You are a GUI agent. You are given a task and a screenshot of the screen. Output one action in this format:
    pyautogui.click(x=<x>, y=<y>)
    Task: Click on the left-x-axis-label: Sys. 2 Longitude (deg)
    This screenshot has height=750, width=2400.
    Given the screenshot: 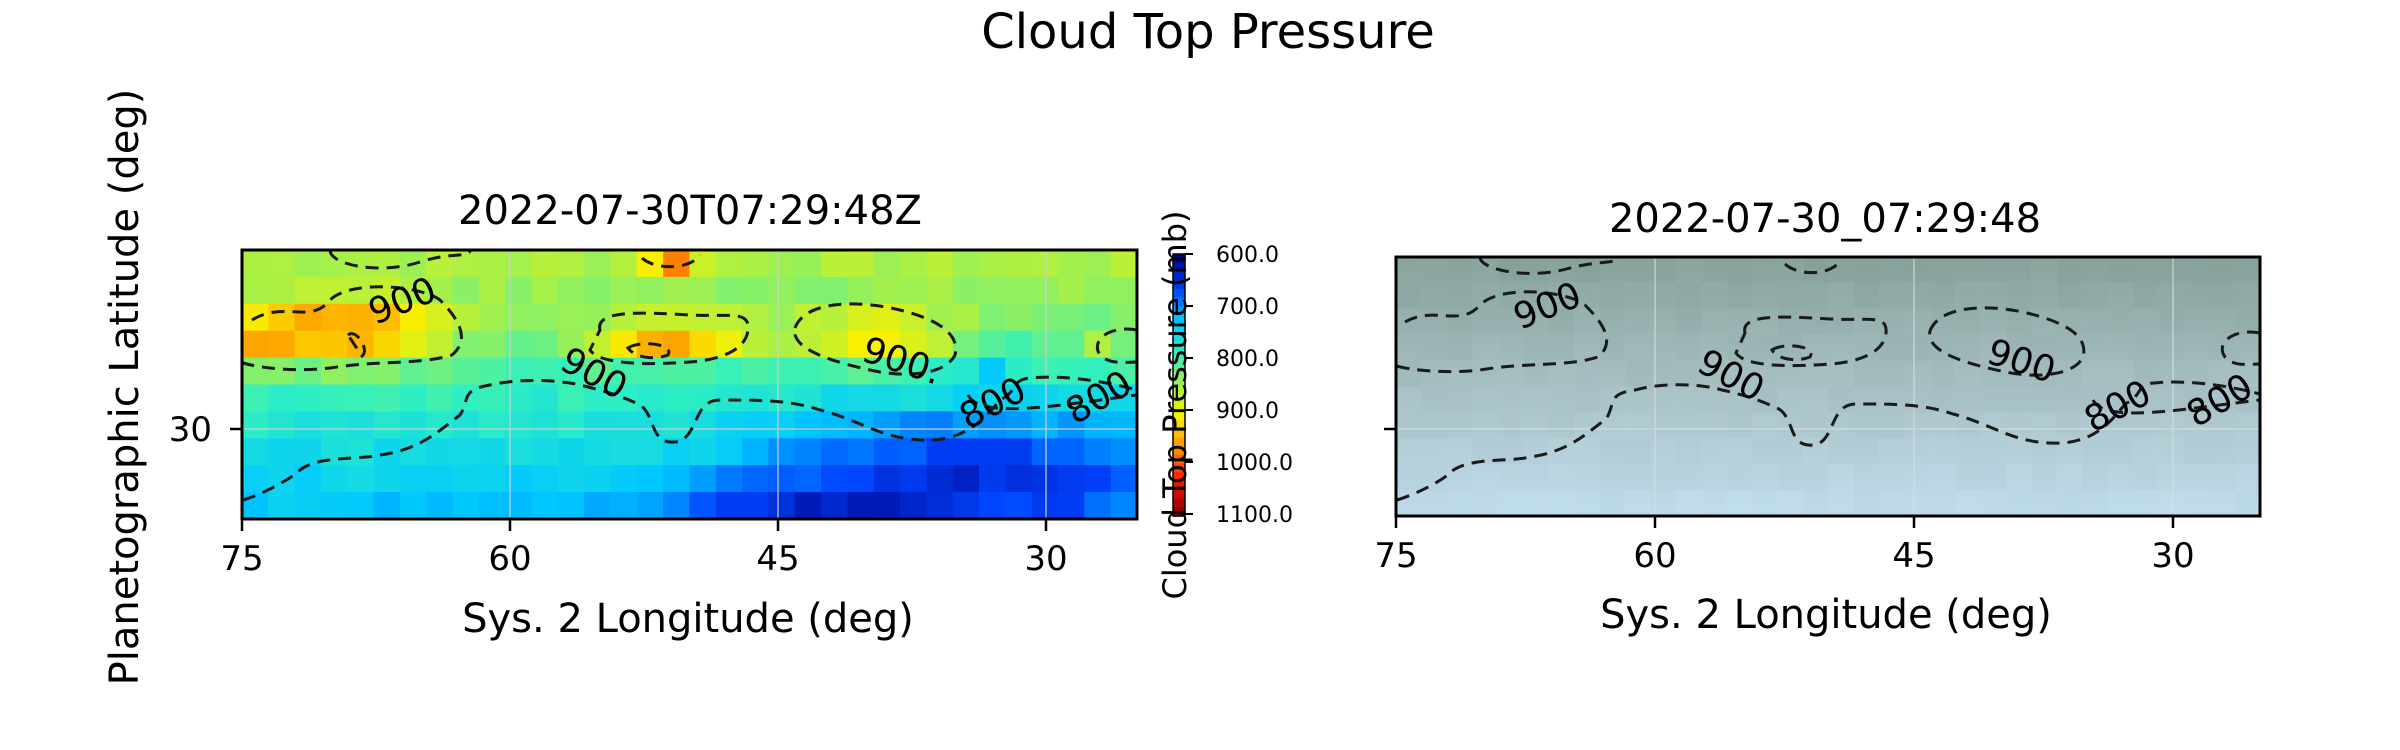 What is the action you would take?
    pyautogui.click(x=688, y=619)
    